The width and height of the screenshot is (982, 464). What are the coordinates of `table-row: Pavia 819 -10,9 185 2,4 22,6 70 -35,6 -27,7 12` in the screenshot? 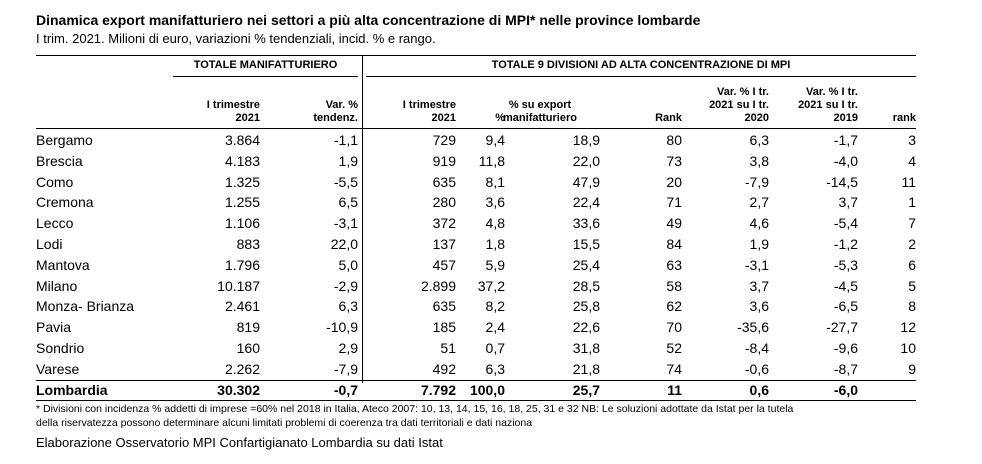 It's located at (486, 327).